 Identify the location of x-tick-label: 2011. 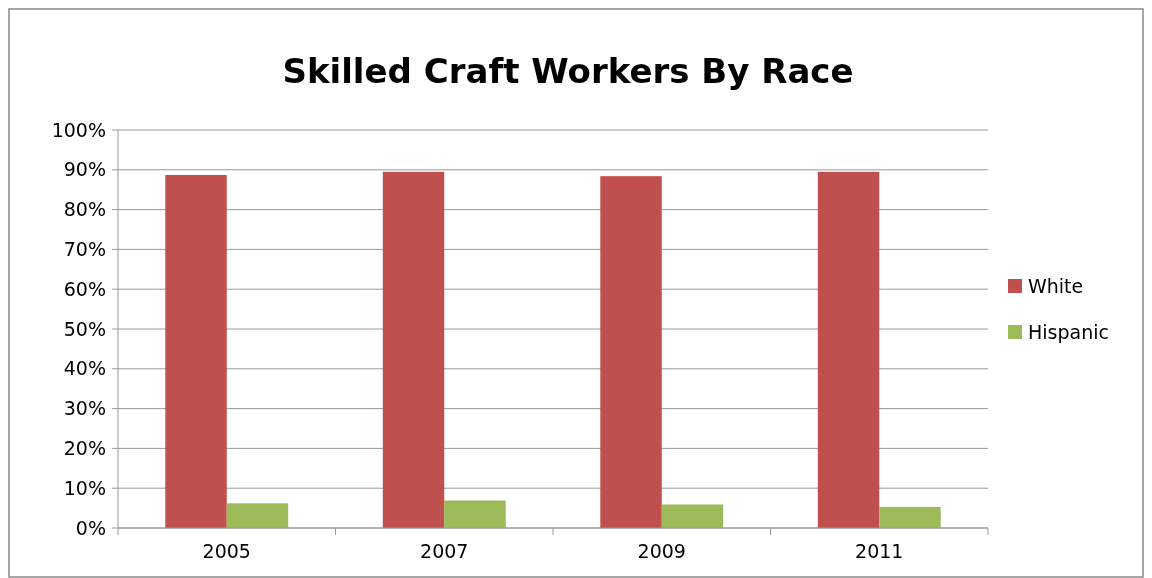
(879, 551).